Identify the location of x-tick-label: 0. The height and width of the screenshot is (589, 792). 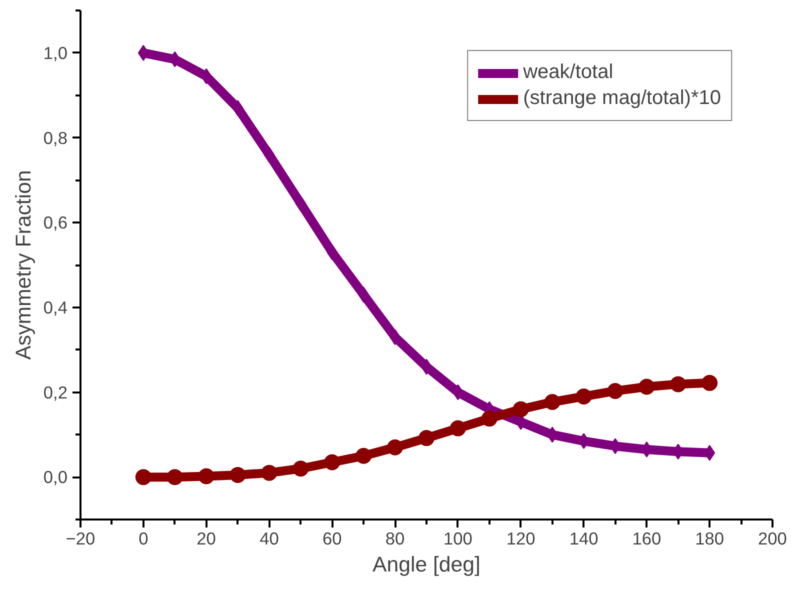
(143, 538).